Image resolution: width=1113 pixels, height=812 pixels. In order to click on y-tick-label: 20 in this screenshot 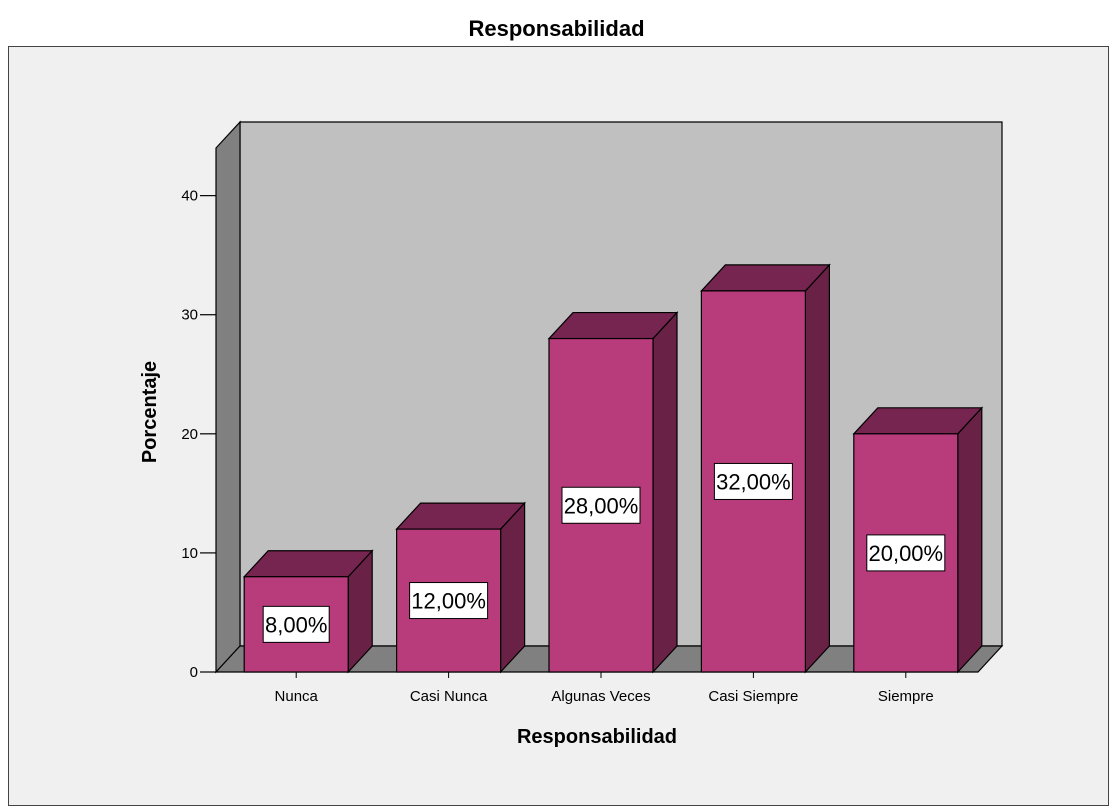, I will do `click(189, 434)`.